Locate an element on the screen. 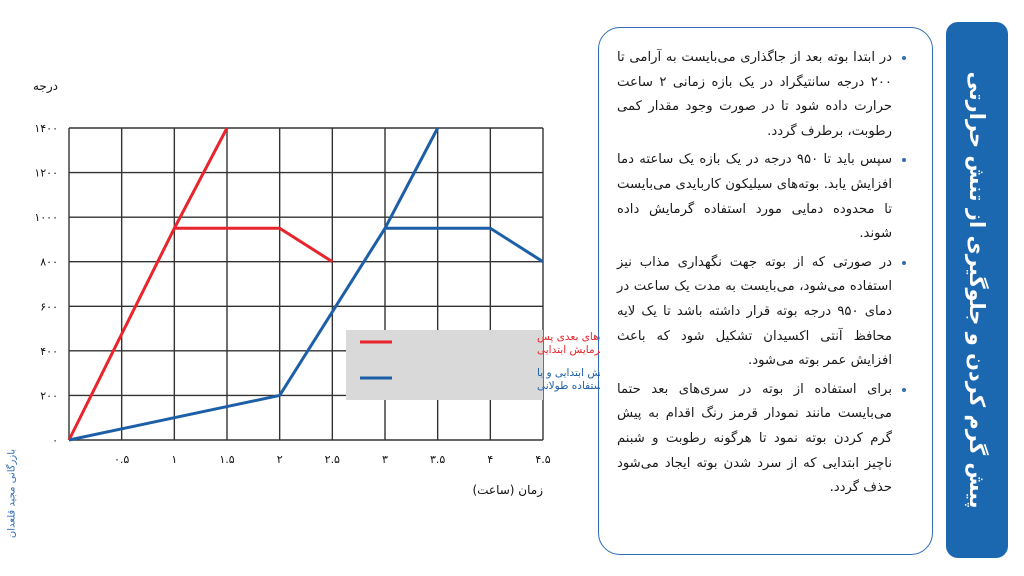 This screenshot has height=576, width=1024. x-tick-label: ۲.۵ is located at coordinates (332, 459).